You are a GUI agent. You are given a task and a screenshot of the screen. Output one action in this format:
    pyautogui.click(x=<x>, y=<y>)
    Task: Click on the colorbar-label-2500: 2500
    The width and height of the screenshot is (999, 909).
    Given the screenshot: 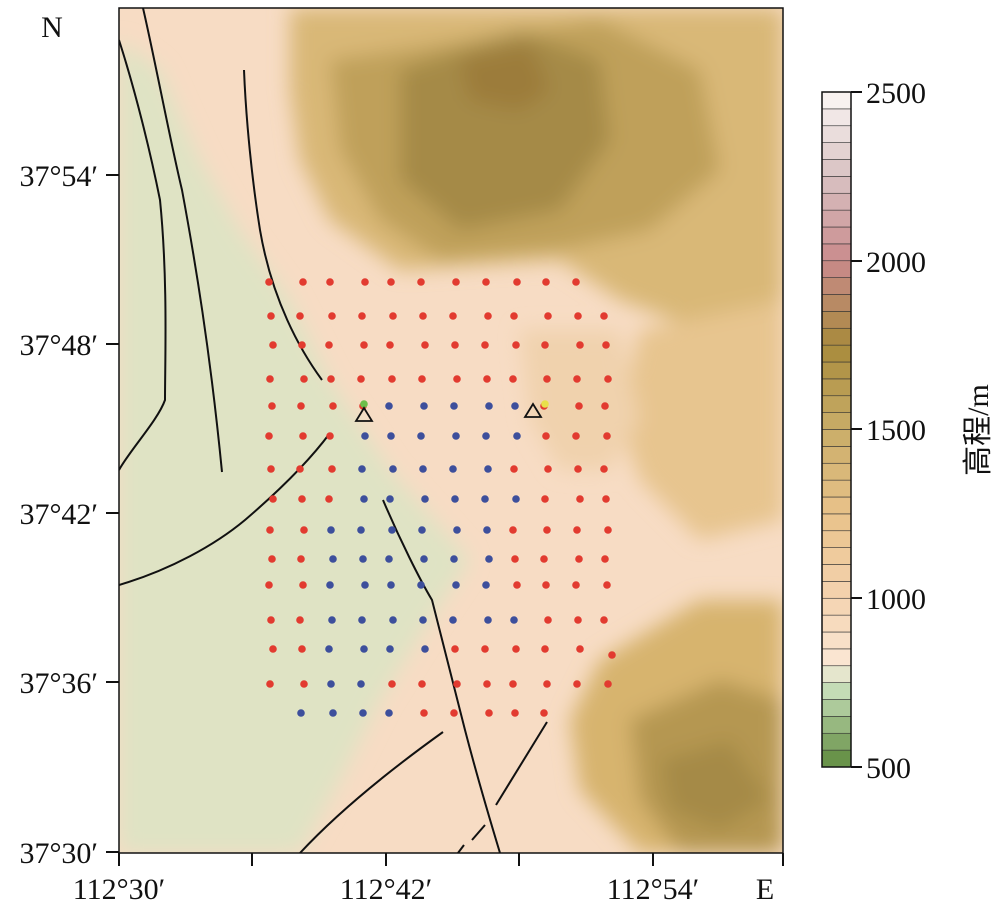 What is the action you would take?
    pyautogui.click(x=896, y=93)
    